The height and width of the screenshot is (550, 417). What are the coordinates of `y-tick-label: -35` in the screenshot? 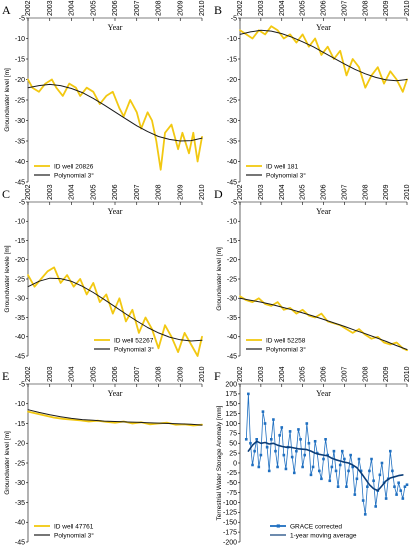 It's located at (20, 141).